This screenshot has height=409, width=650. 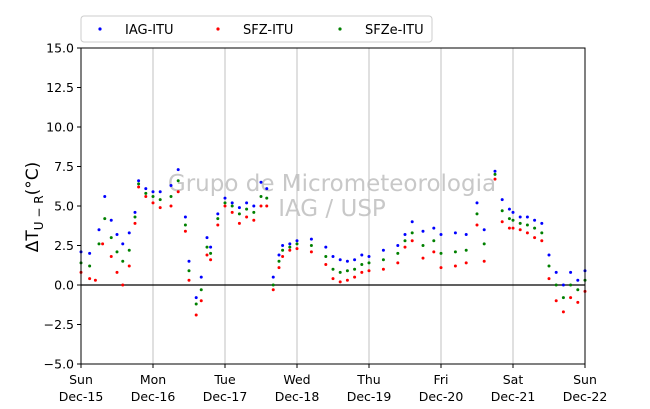 What do you see at coordinates (81, 379) in the screenshot?
I see `x-tick-day: Sun` at bounding box center [81, 379].